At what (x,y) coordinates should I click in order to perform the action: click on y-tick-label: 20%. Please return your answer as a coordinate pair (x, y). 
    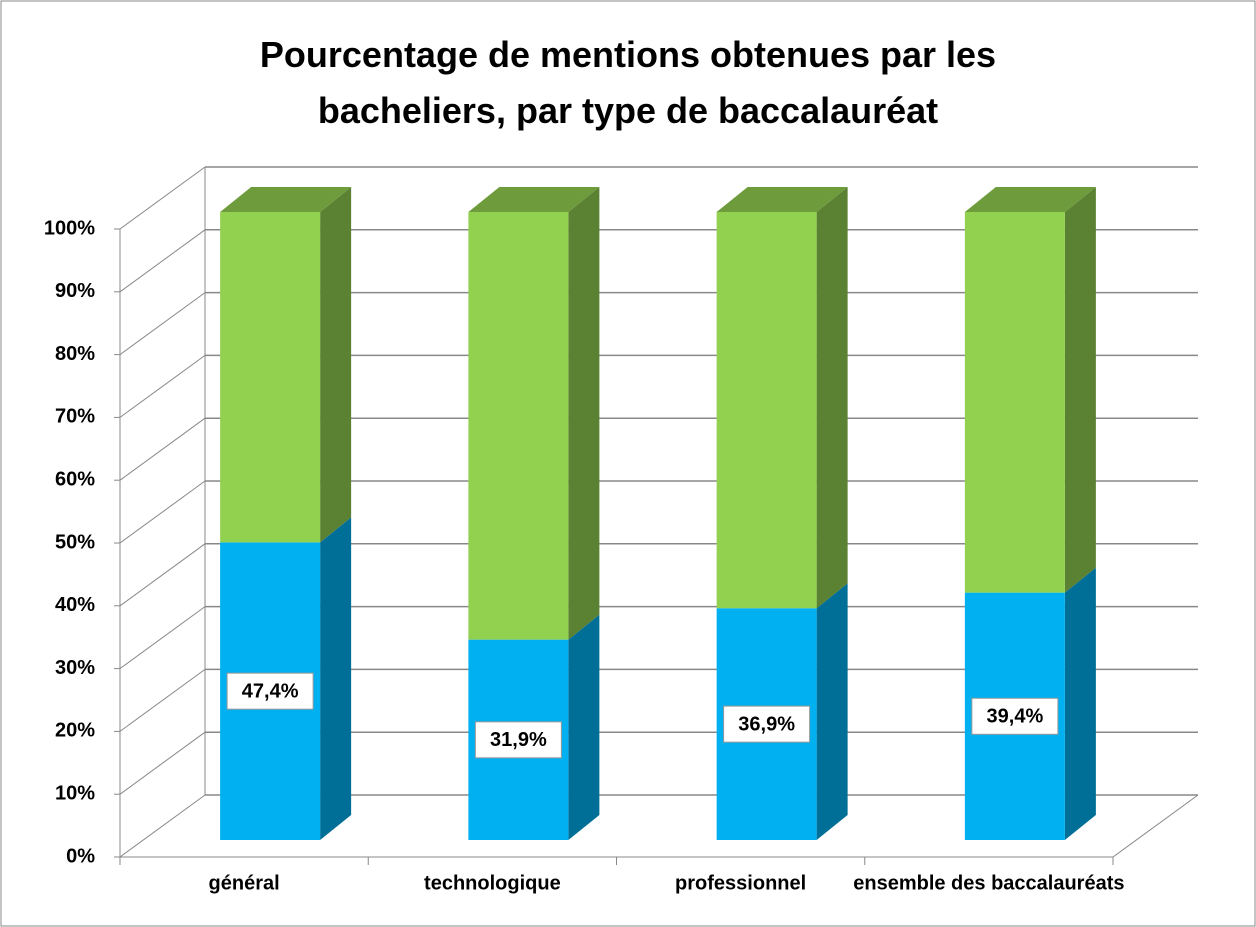
    Looking at the image, I should click on (75, 731).